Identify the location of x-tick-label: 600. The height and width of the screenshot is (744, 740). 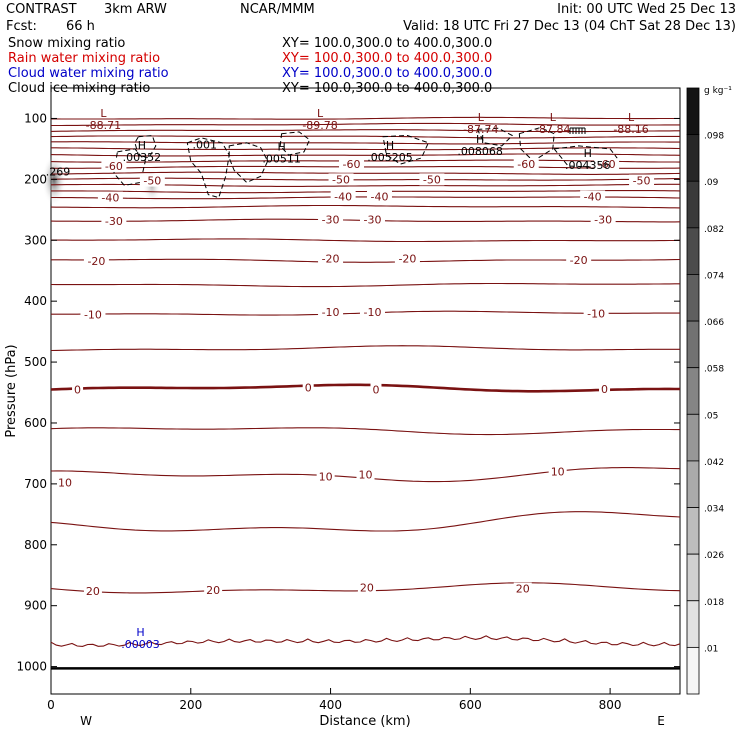
(470, 705).